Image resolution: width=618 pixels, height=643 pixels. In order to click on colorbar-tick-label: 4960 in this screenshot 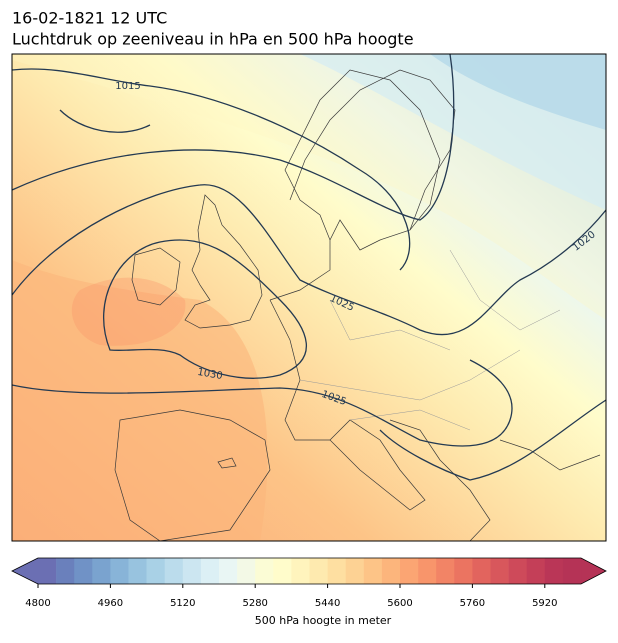, I will do `click(110, 603)`.